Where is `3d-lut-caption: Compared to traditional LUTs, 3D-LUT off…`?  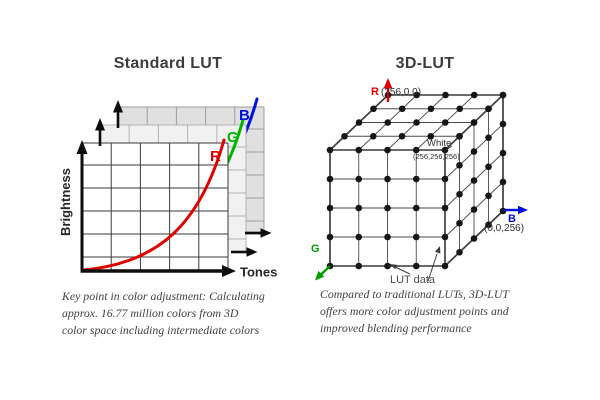
3d-lut-caption: Compared to traditional LUTs, 3D-LUT off… is located at coordinates (450, 311).